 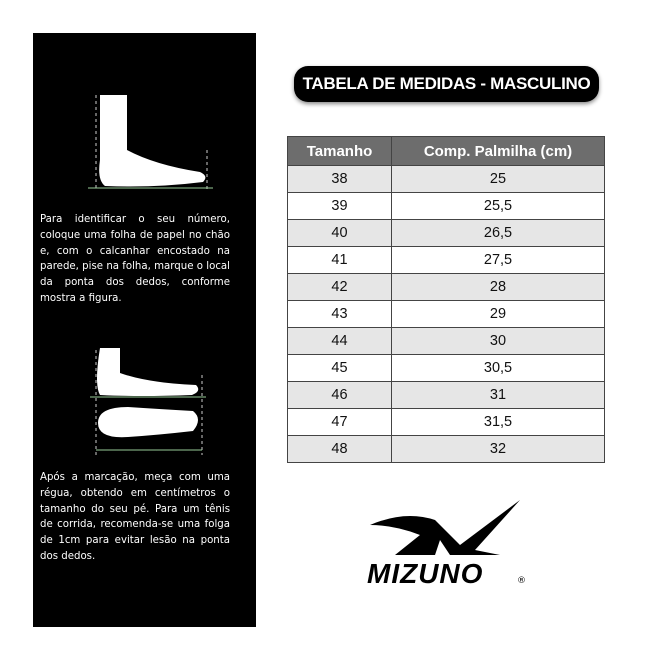 I want to click on size-cell: 41, so click(x=339, y=260).